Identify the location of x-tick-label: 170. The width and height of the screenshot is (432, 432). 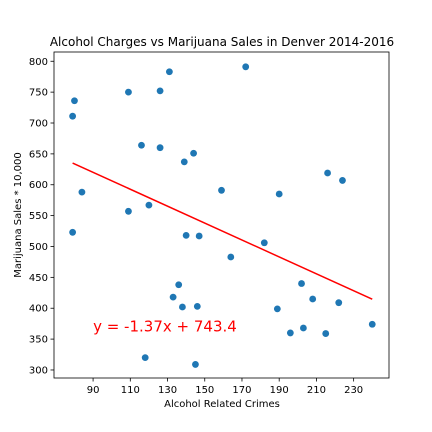
(241, 390).